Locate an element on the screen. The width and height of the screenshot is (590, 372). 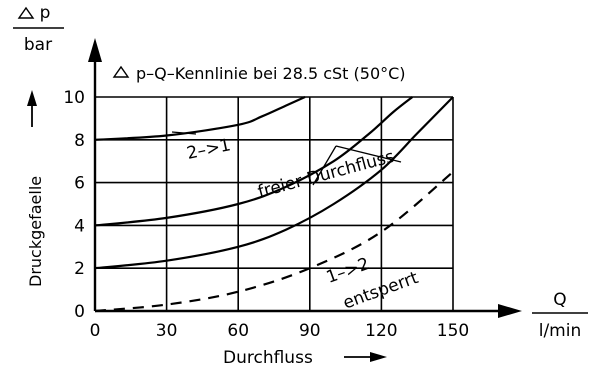
x-tick-label-90: 90 is located at coordinates (310, 331).